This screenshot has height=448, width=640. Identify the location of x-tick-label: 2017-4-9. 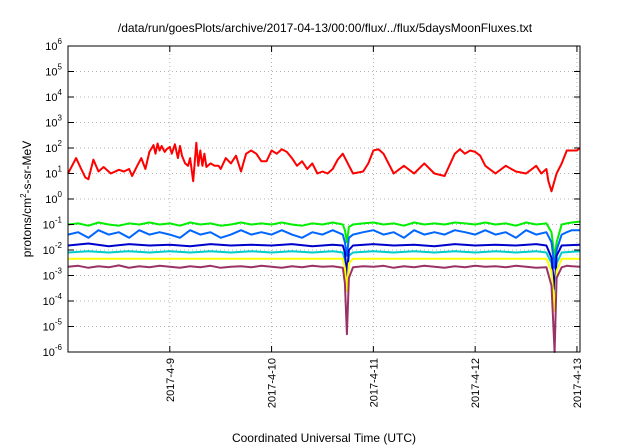
(171, 380).